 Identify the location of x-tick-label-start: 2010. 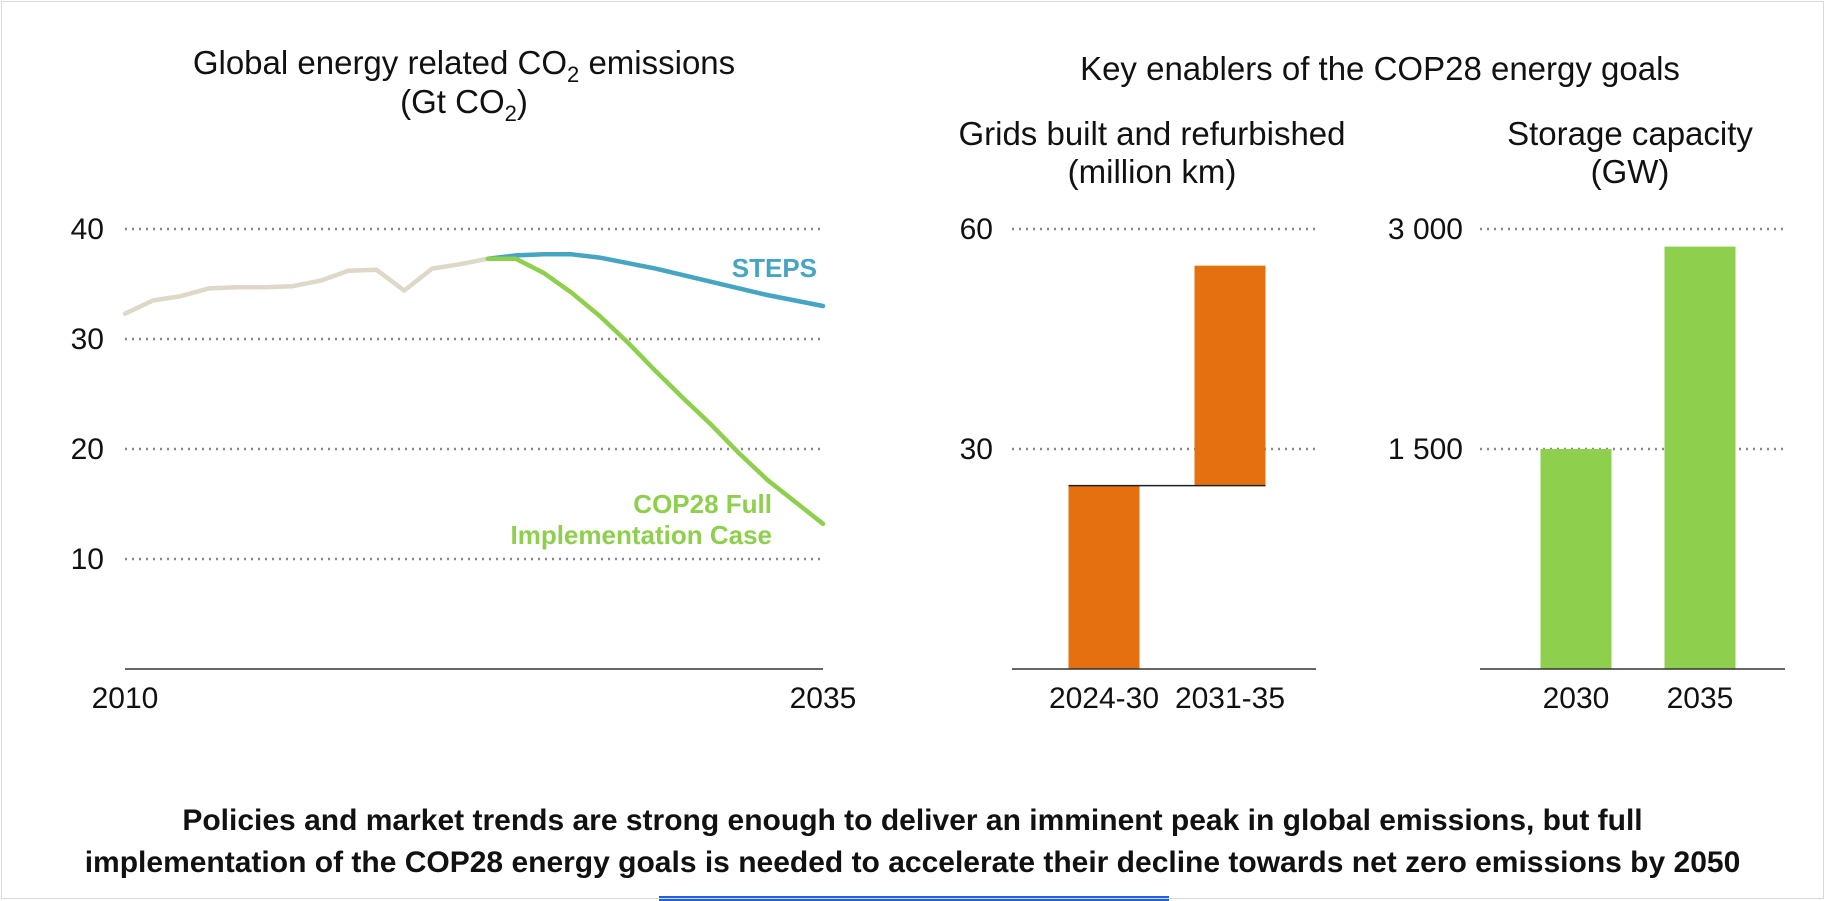
(125, 698).